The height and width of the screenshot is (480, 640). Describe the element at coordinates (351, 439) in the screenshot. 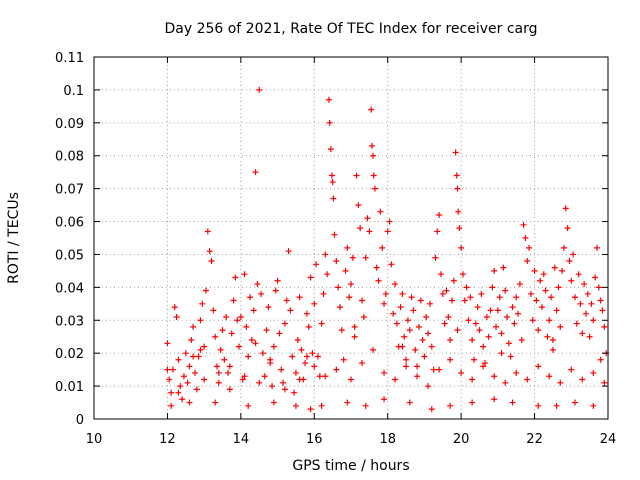

I see `x-tick-labels: 10 12 14 16 18 20 22 24` at that location.